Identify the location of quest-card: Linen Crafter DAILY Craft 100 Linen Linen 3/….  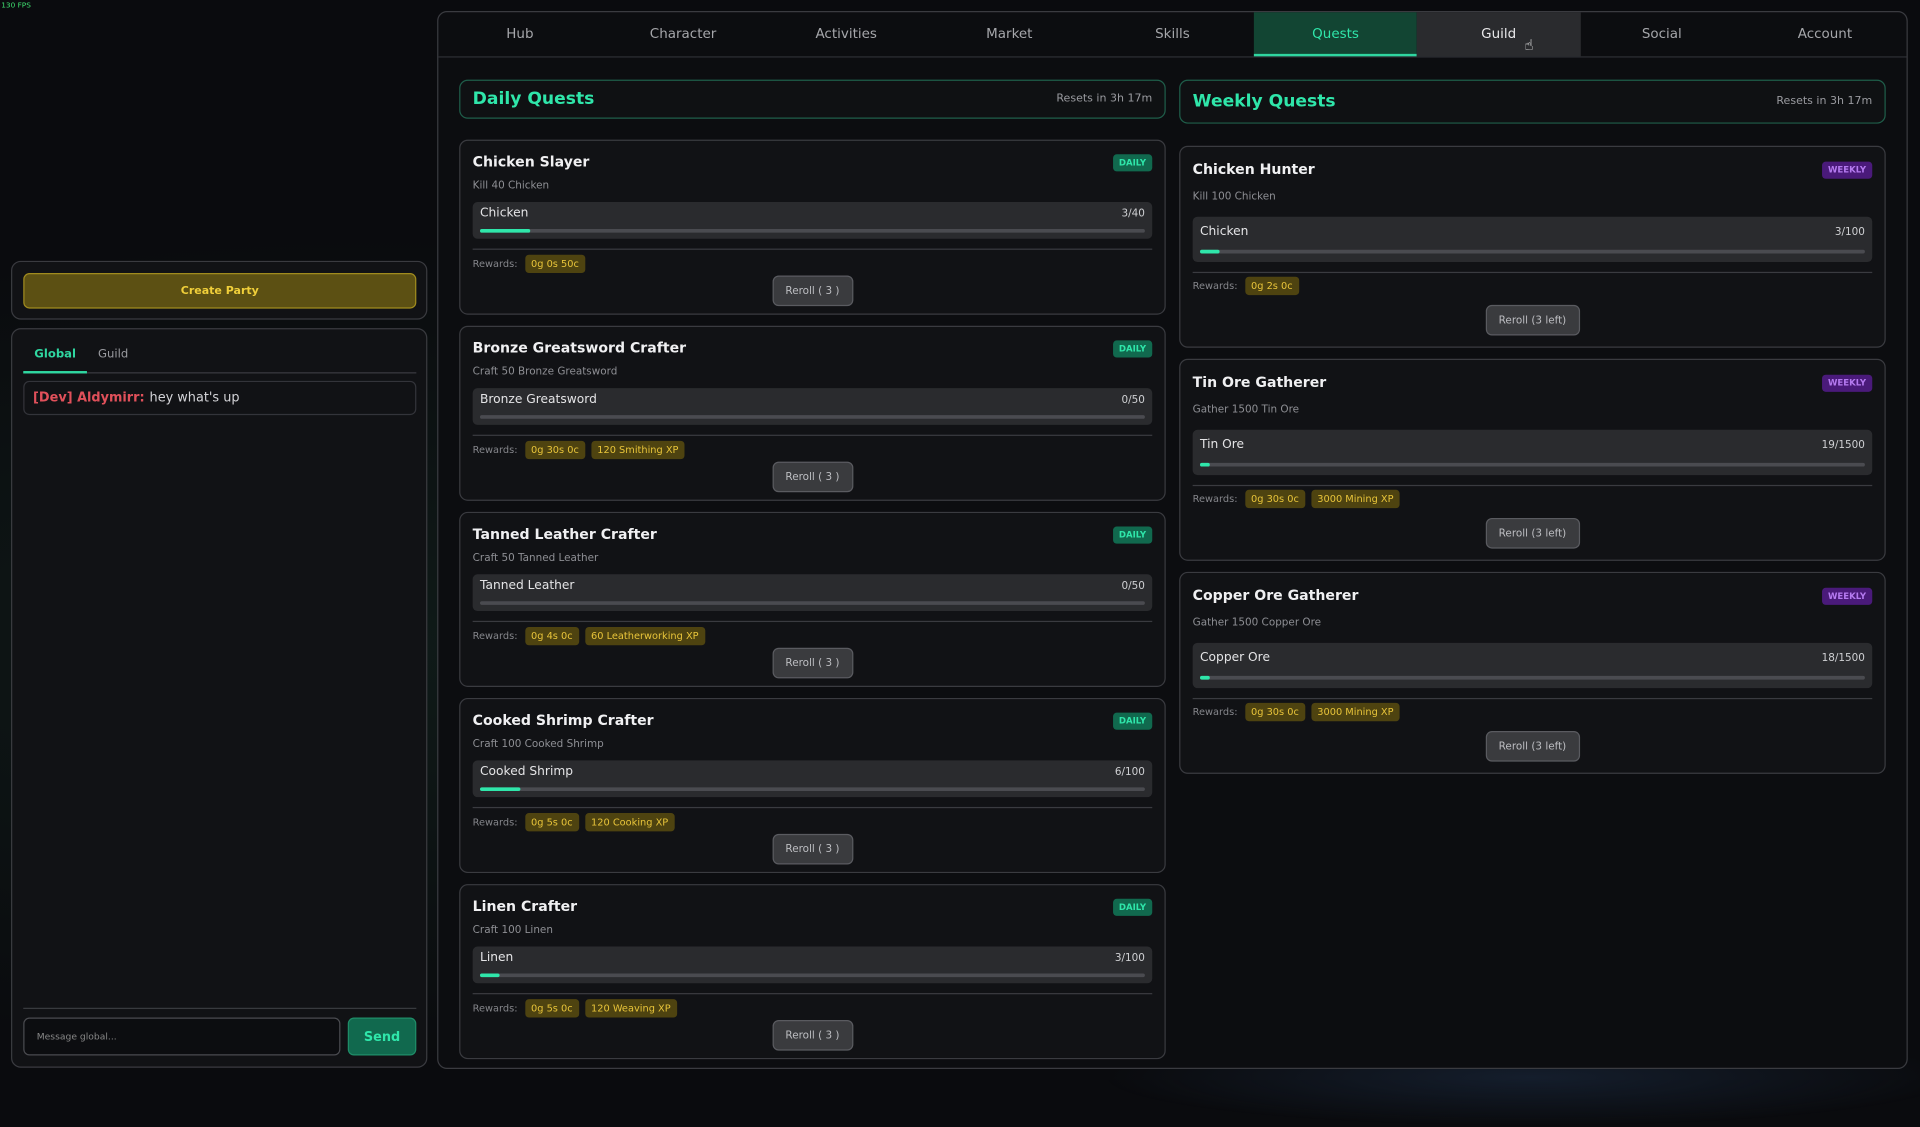
(812, 972).